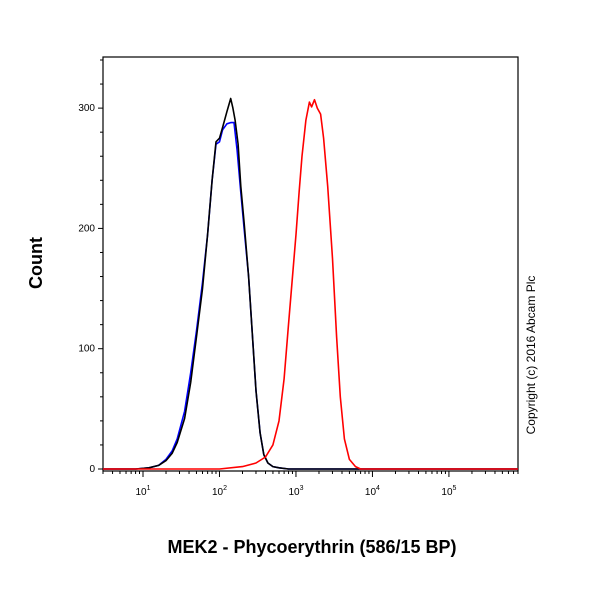 The image size is (600, 600). Describe the element at coordinates (378, 488) in the screenshot. I see `x-tick-exponent: 4` at that location.